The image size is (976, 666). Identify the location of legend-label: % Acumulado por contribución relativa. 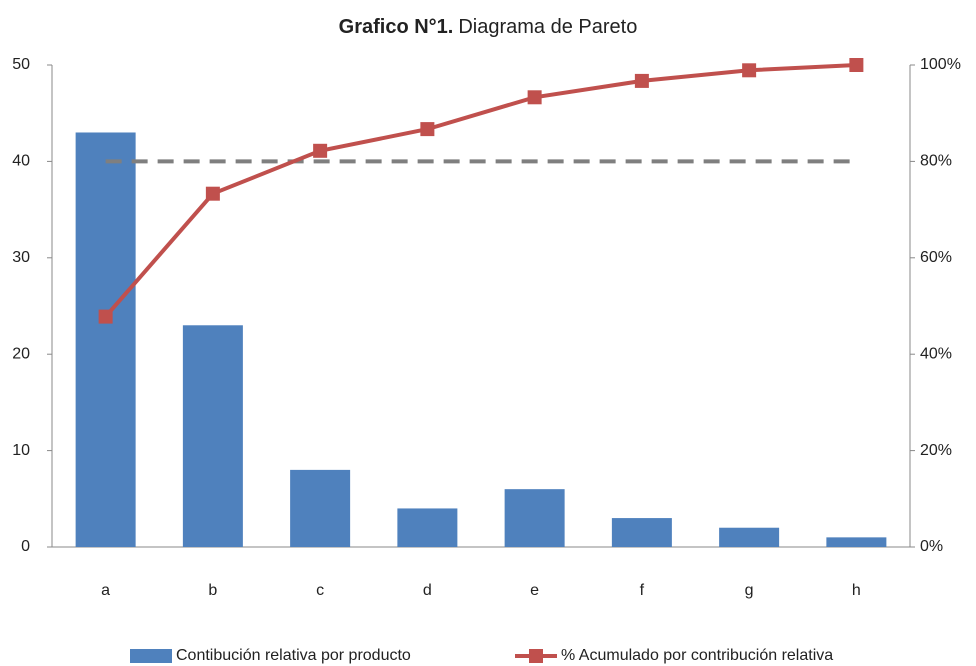
(697, 655).